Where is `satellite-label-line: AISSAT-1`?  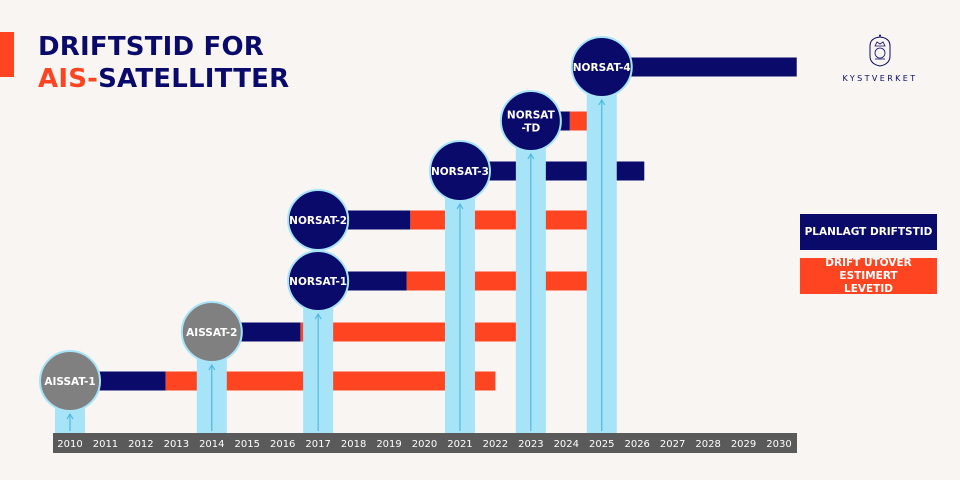 satellite-label-line: AISSAT-1 is located at coordinates (69, 382).